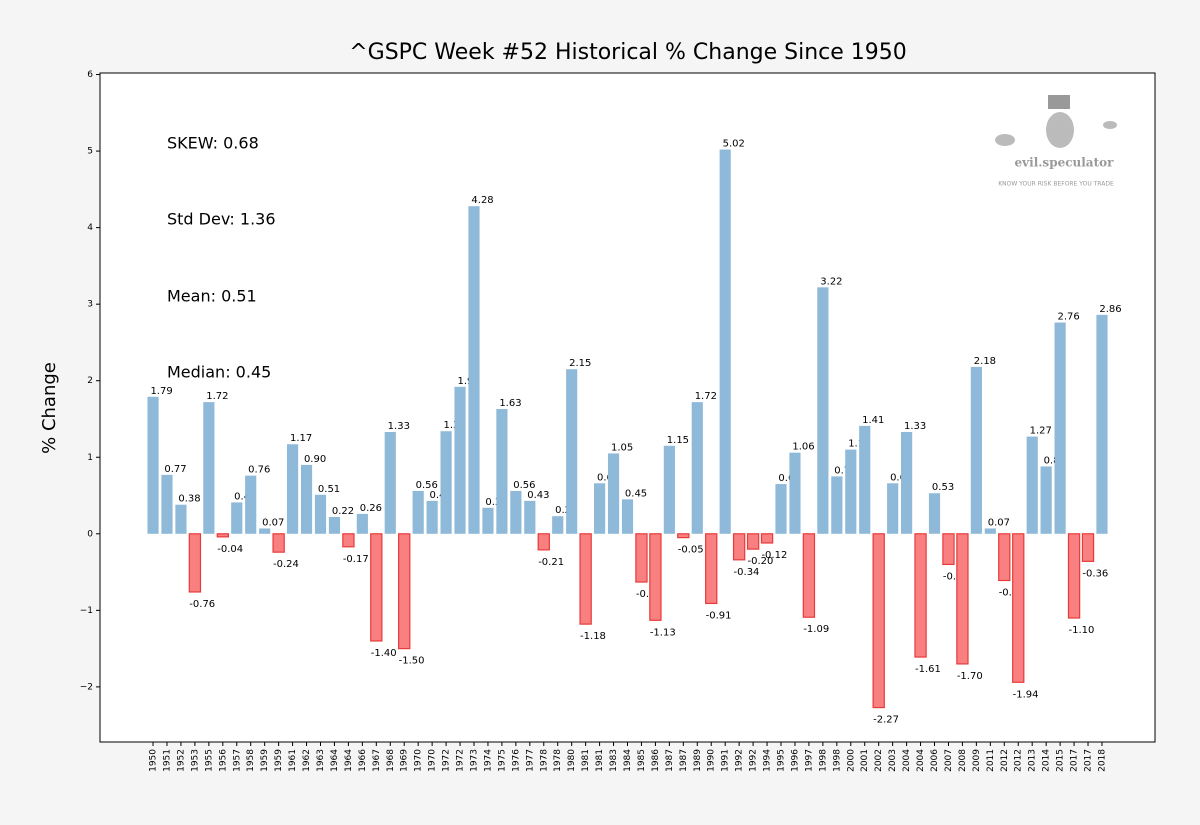 This screenshot has height=825, width=1200. What do you see at coordinates (516, 760) in the screenshot?
I see `x-tick-label: 1976` at bounding box center [516, 760].